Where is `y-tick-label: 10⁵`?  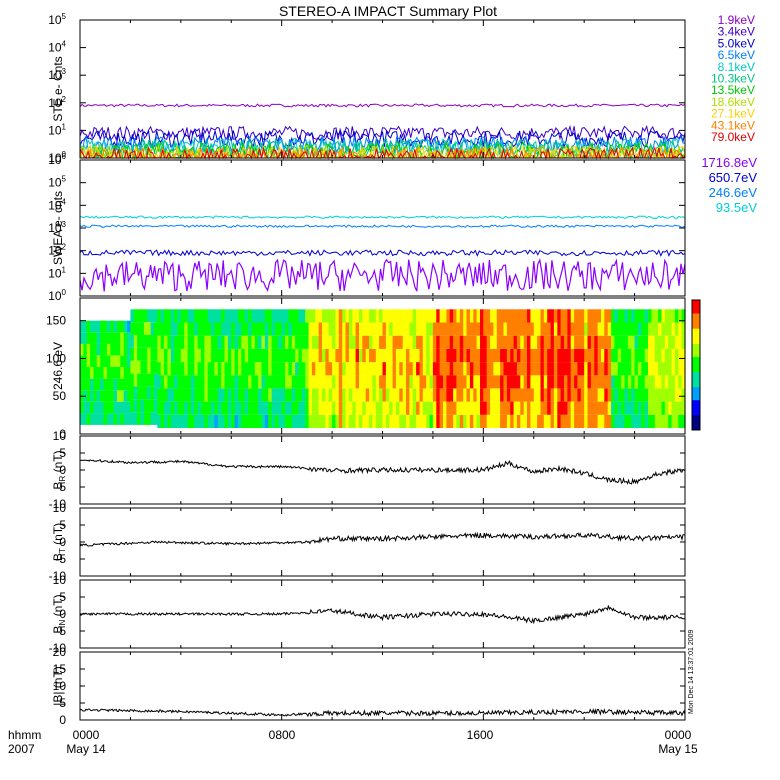
y-tick-label: 10⁵ is located at coordinates (57, 19).